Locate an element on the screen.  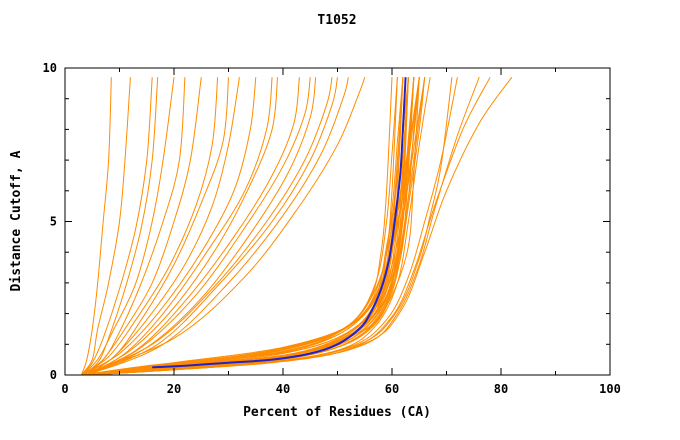
x-tick-label: 100 is located at coordinates (610, 389).